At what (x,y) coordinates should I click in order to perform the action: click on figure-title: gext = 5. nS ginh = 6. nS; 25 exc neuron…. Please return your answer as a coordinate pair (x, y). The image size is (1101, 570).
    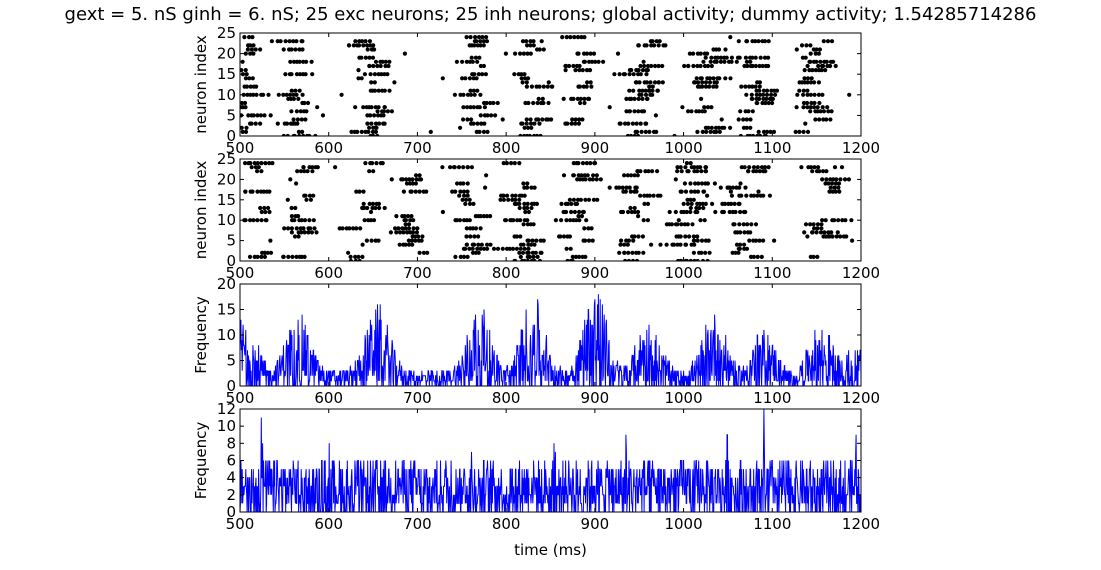
    Looking at the image, I should click on (550, 14).